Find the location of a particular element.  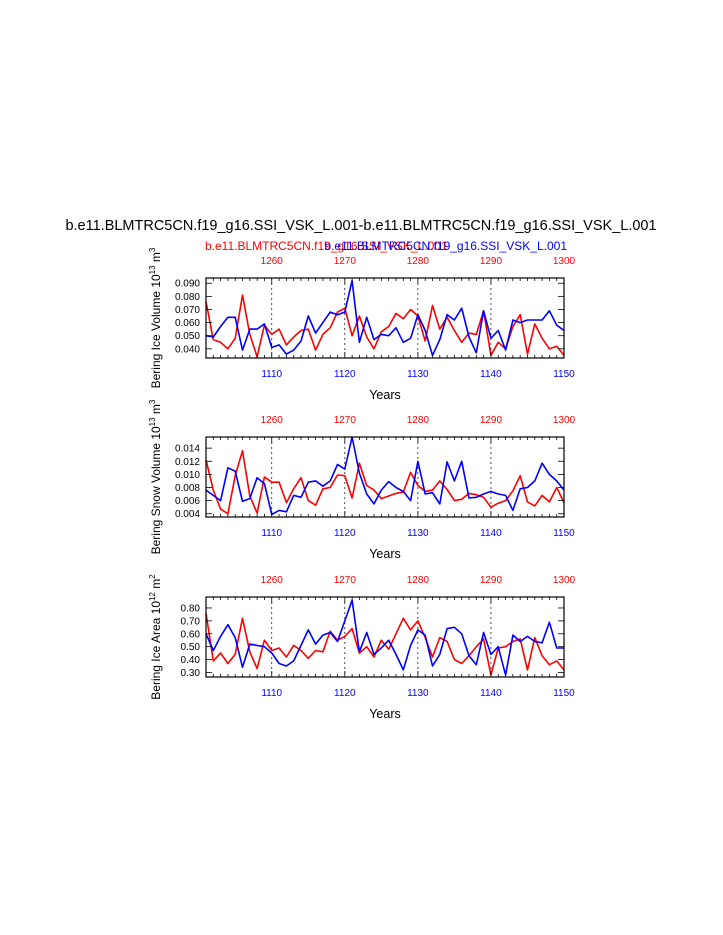

y-tick-label: 0.40 is located at coordinates (191, 660).